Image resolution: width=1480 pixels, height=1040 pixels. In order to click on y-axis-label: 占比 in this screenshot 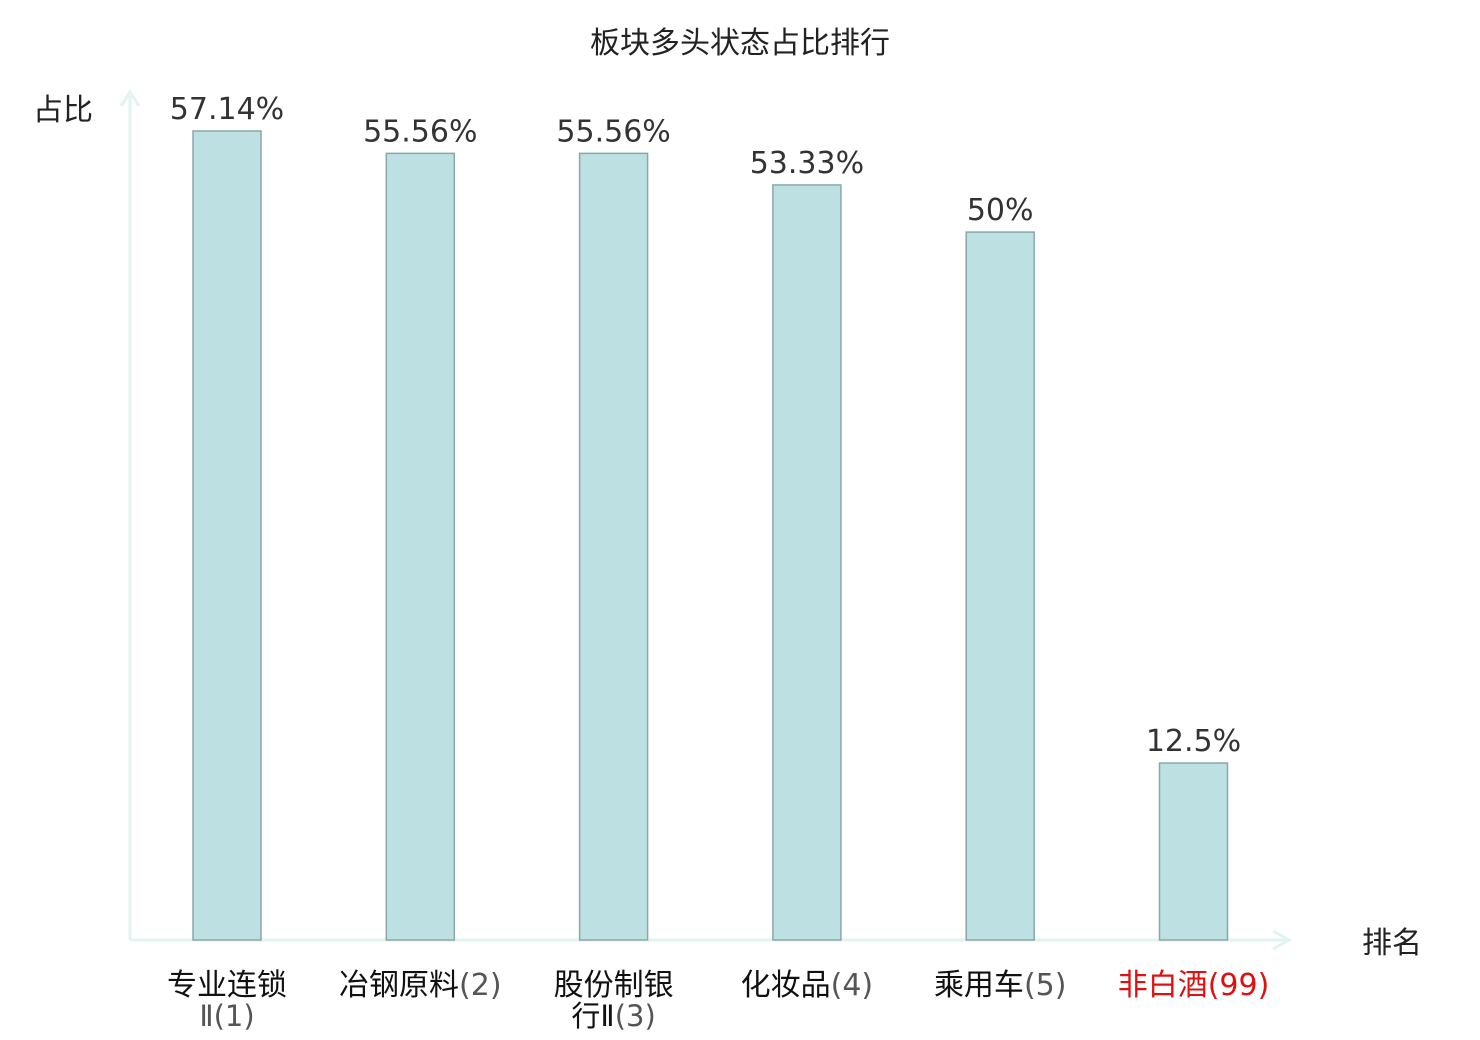, I will do `click(63, 110)`.